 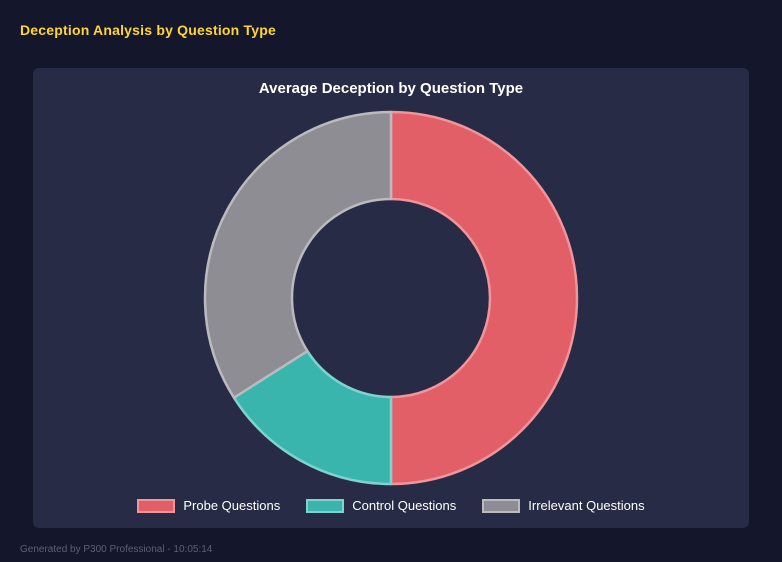 I want to click on legend-swatch-probe-questions, so click(x=156, y=505).